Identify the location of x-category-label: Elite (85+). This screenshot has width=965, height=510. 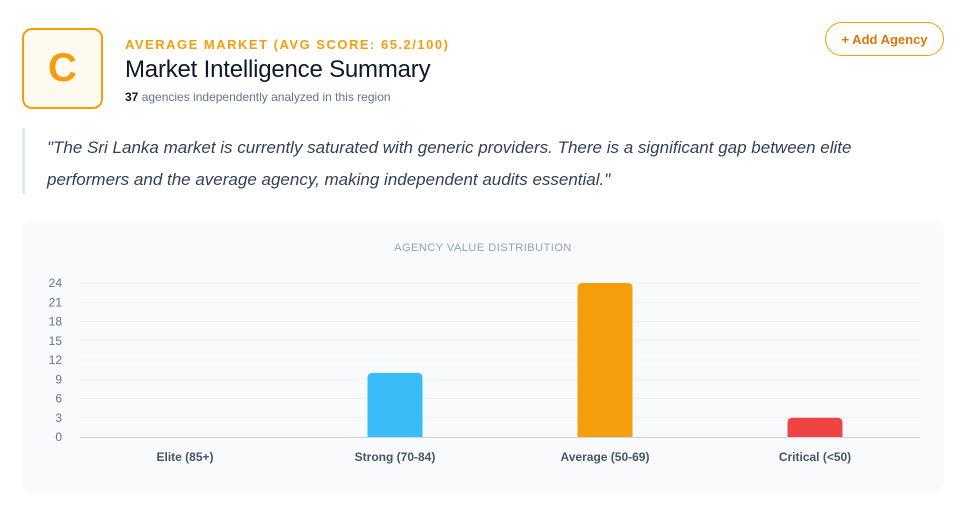
(184, 457).